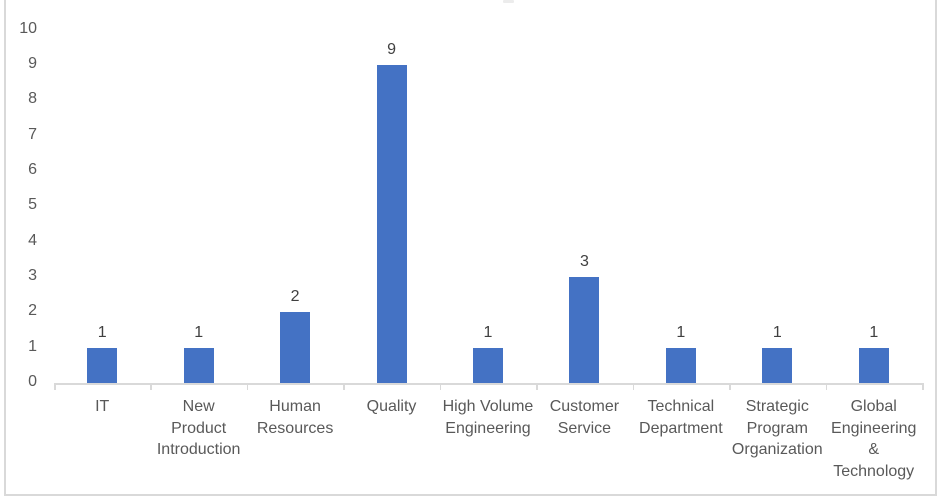 Image resolution: width=950 pixels, height=500 pixels. Describe the element at coordinates (32, 63) in the screenshot. I see `y-tick-label: 9` at that location.